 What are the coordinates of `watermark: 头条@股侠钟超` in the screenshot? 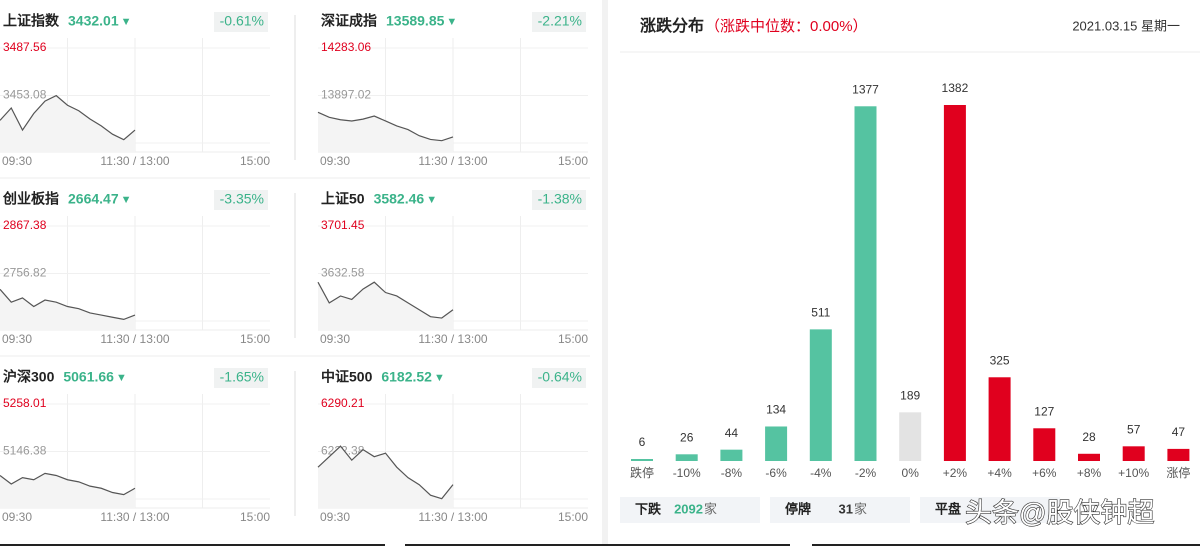 It's located at (1059, 513).